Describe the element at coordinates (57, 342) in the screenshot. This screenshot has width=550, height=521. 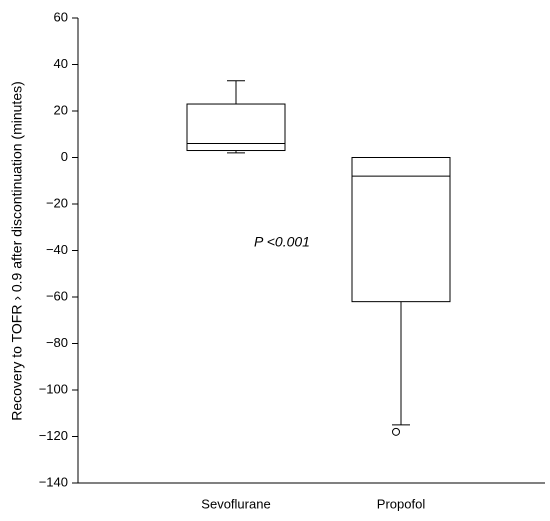
I see `y-tick-label: −80` at that location.